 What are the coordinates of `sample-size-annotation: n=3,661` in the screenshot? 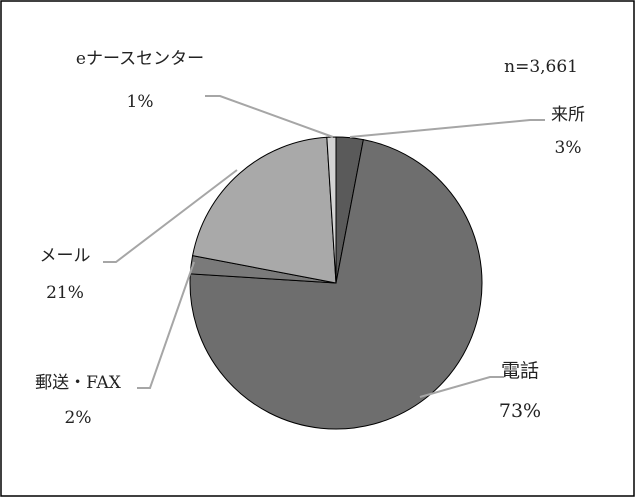 It's located at (541, 67).